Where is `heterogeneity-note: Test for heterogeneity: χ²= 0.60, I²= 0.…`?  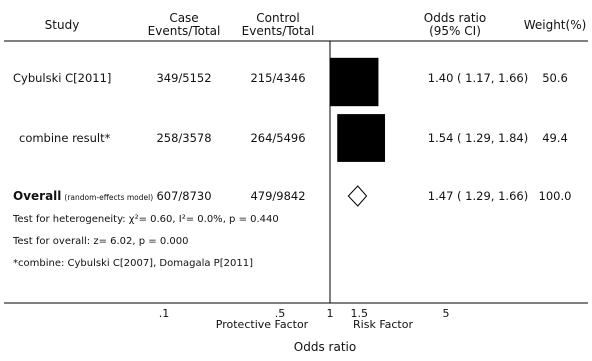 heterogeneity-note: Test for heterogeneity: χ²= 0.60, I²= 0.… is located at coordinates (145, 219).